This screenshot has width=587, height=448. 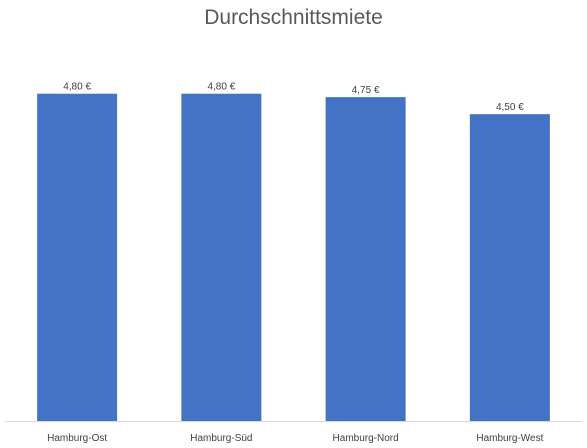 I want to click on category-tick-label-2: Hamburg-Süd, so click(x=221, y=438).